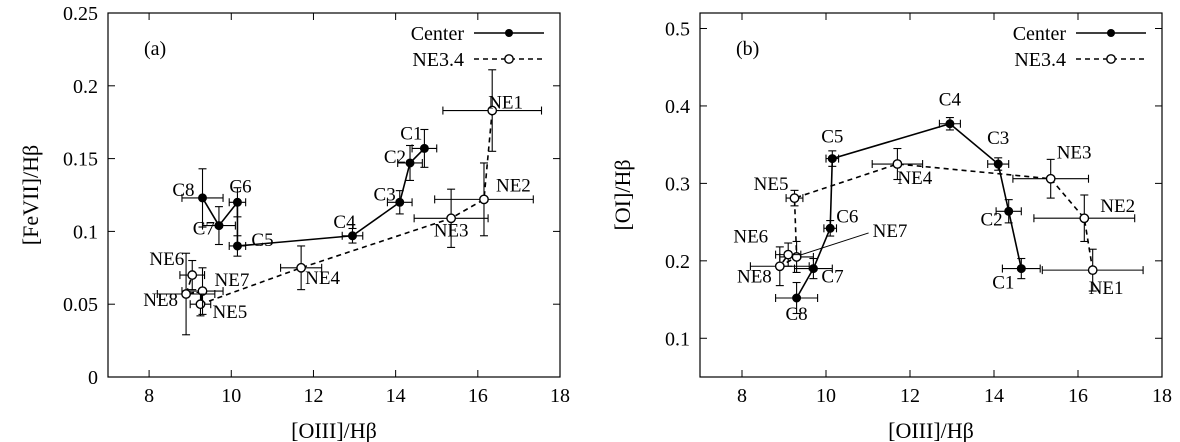 This screenshot has height=442, width=1180. I want to click on point-label-c8: C8, so click(797, 314).